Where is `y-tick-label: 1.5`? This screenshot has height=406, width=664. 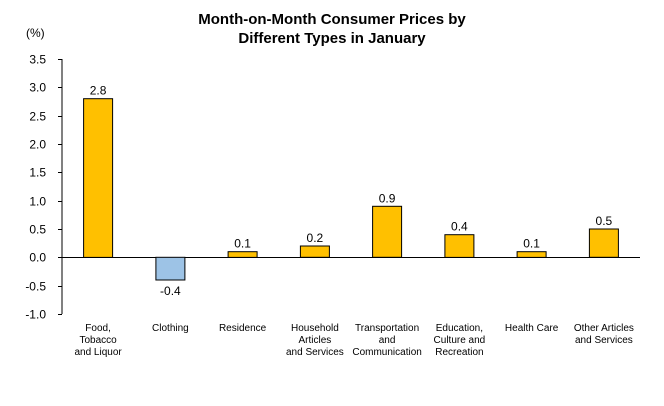
y-tick-label: 1.5 is located at coordinates (37, 173).